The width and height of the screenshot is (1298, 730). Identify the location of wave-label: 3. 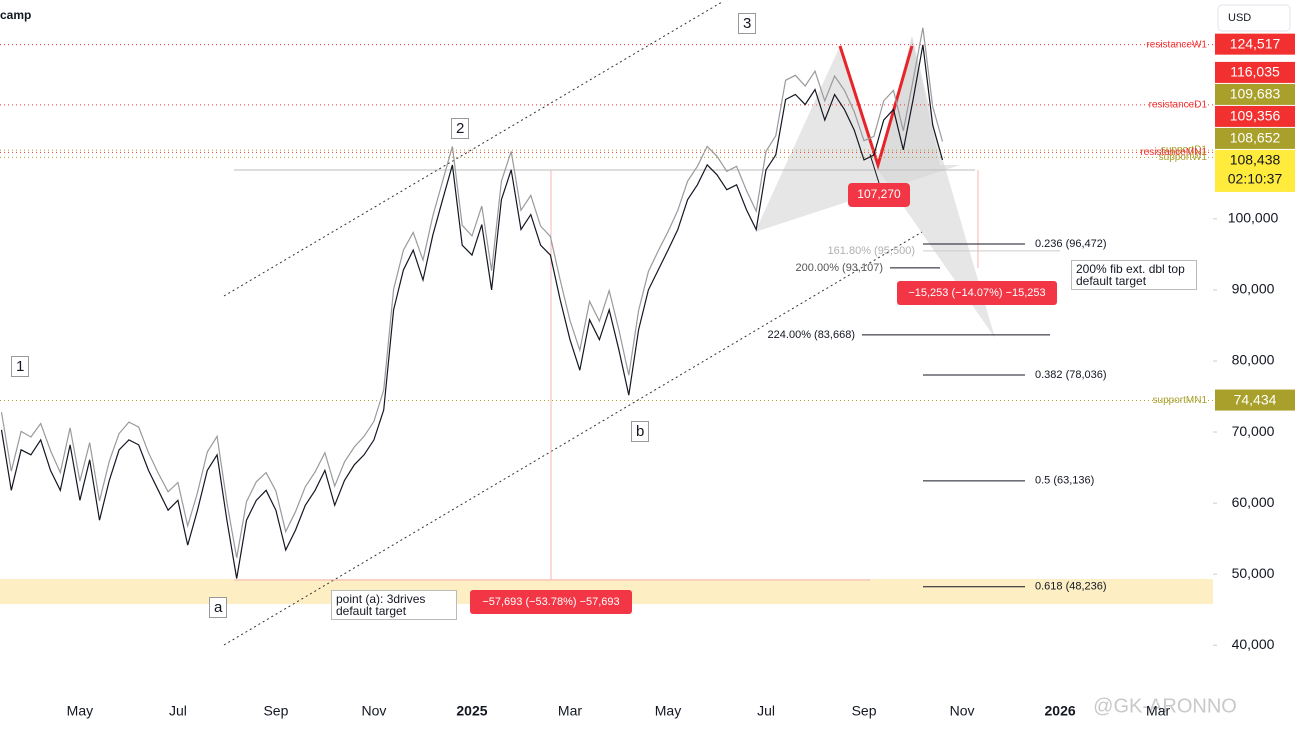
(747, 23).